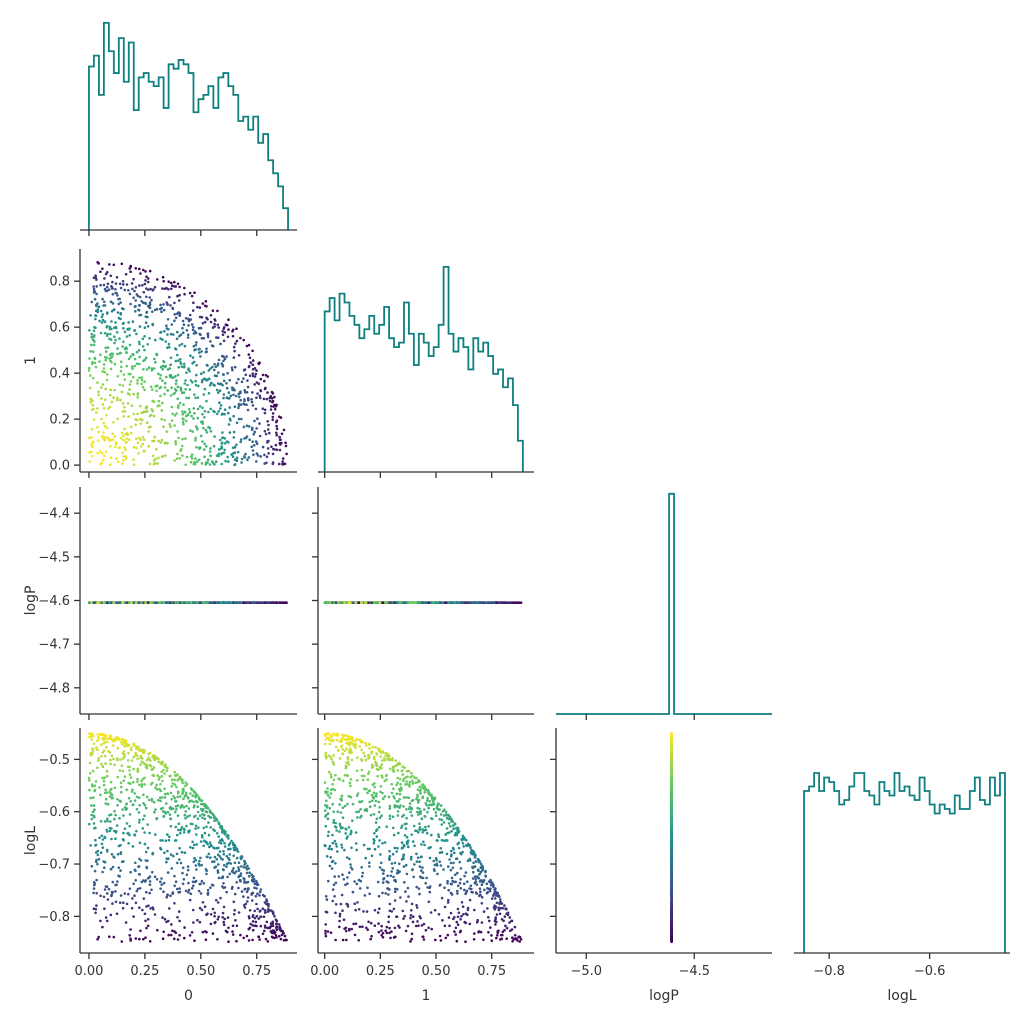 The width and height of the screenshot is (1020, 1013). I want to click on x-tick-label: 0.25, so click(144, 971).